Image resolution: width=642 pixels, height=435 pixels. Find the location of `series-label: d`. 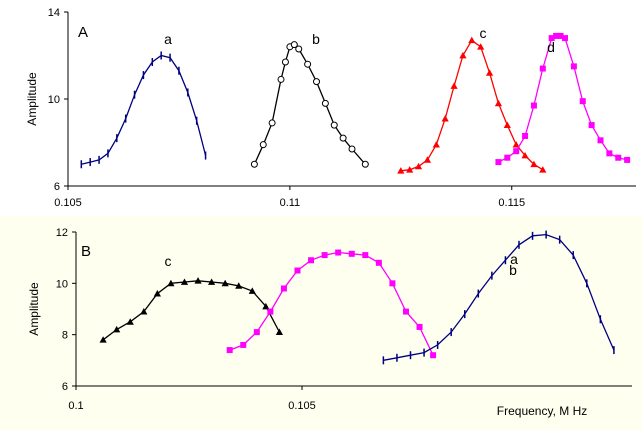

series-label: d is located at coordinates (551, 47).